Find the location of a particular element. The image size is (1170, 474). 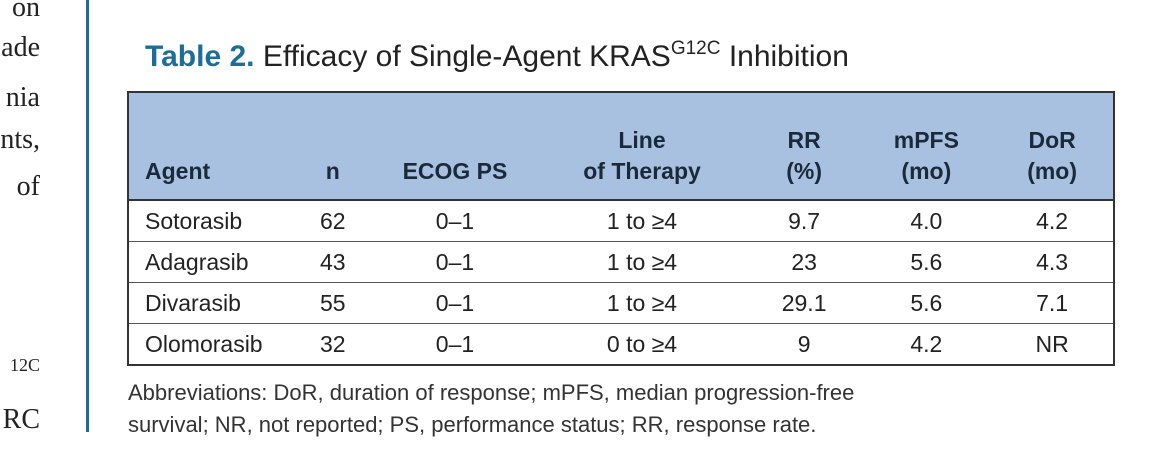

cell-dor: NR is located at coordinates (1052, 344).